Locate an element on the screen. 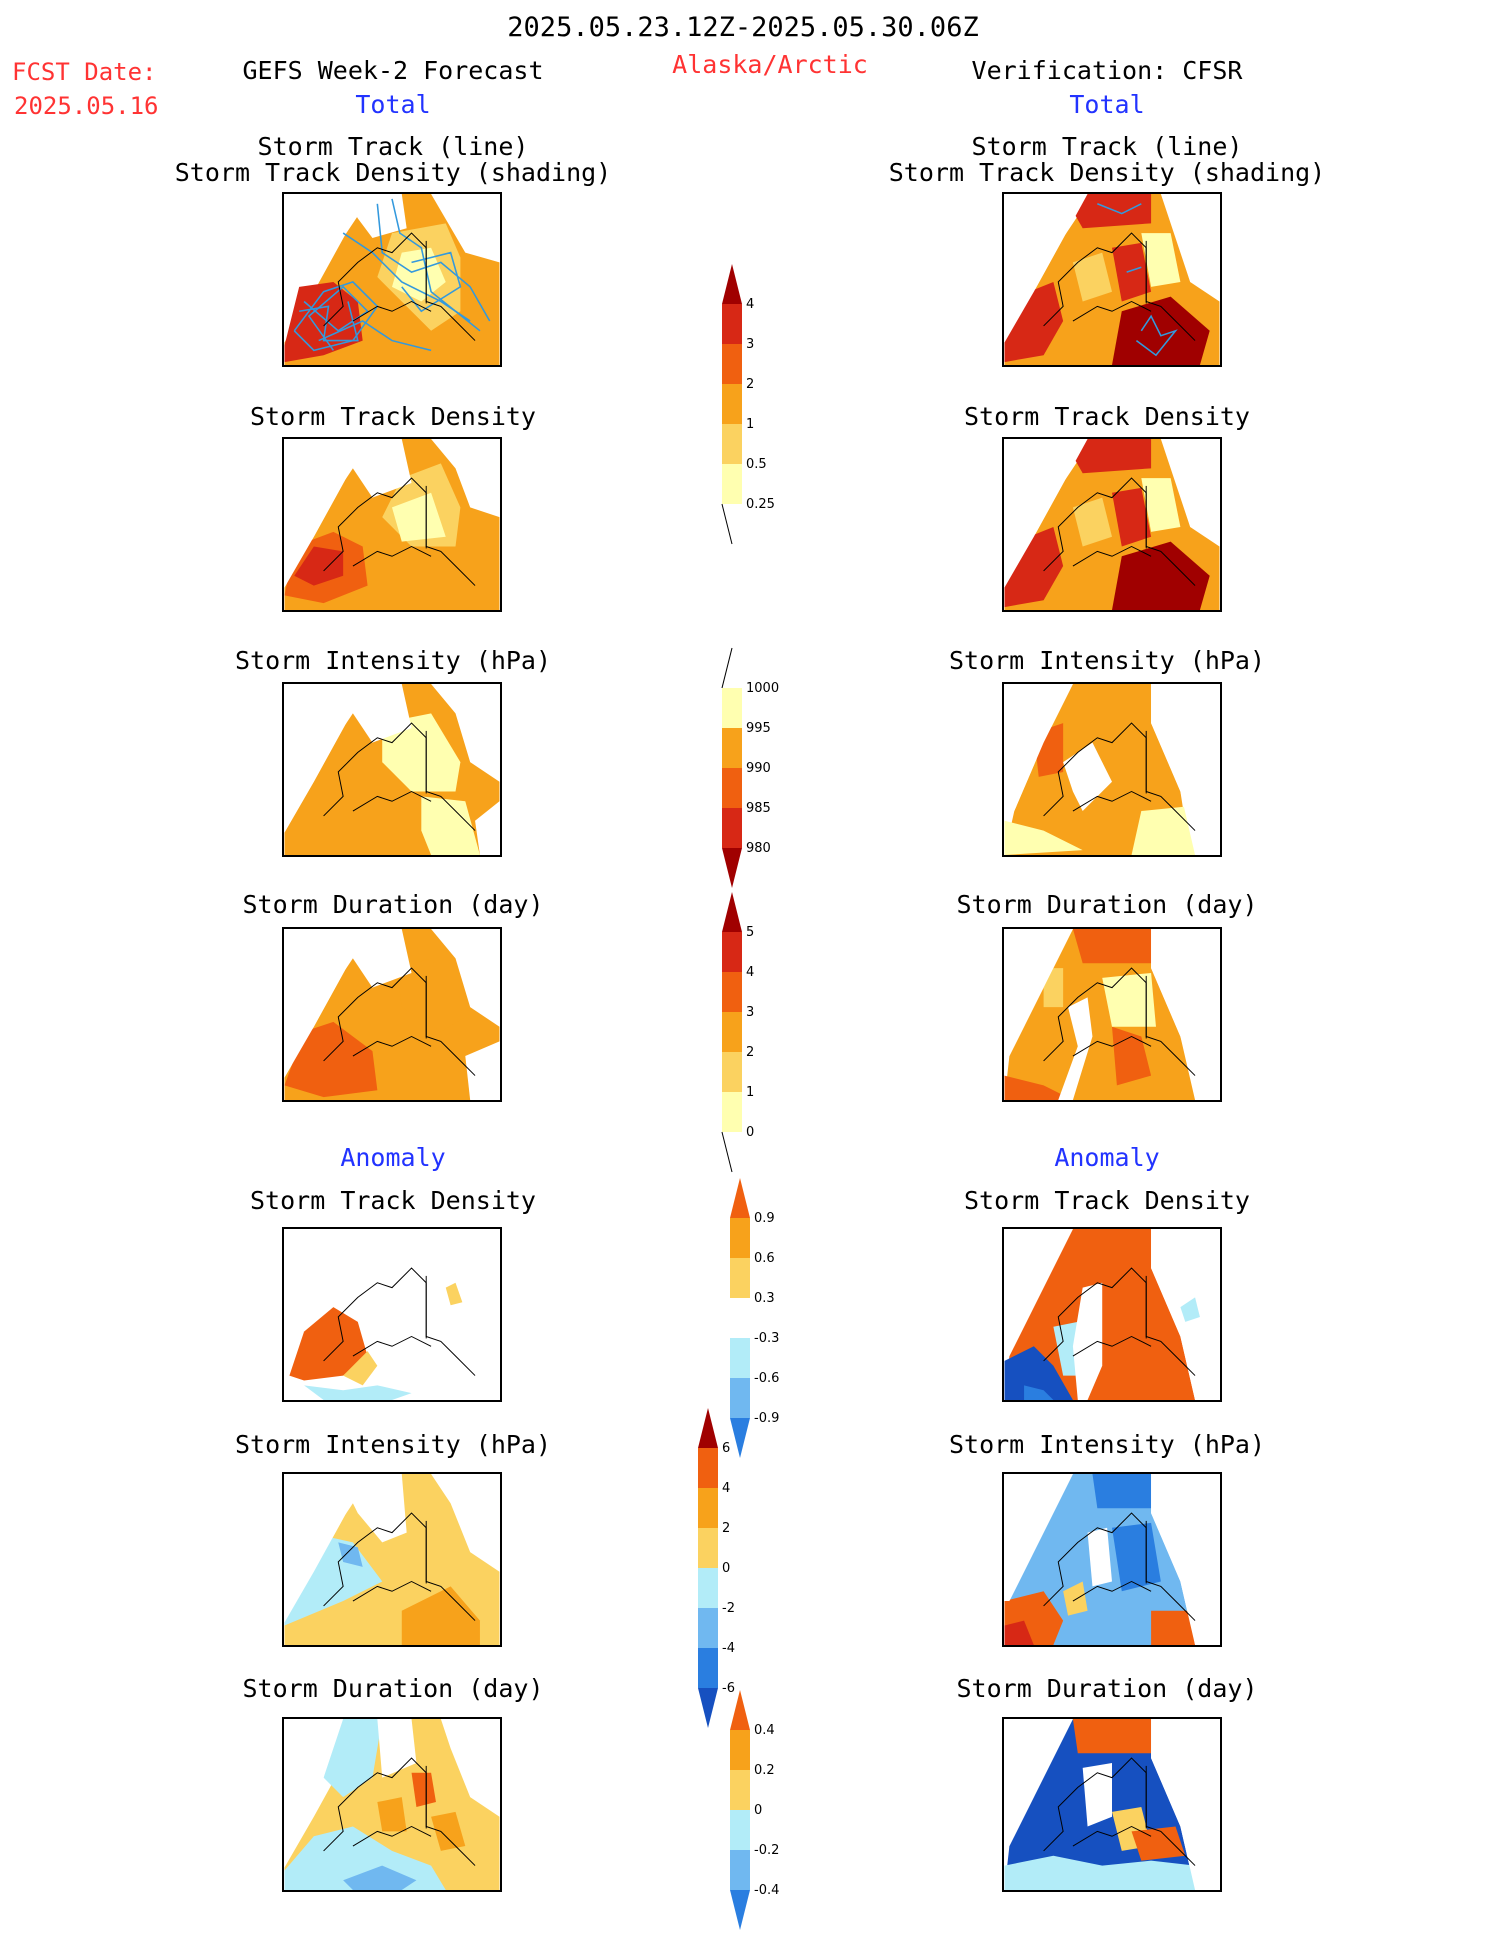 The width and height of the screenshot is (1487, 1934). forecast-intensity-anomaly-map is located at coordinates (392, 1559).